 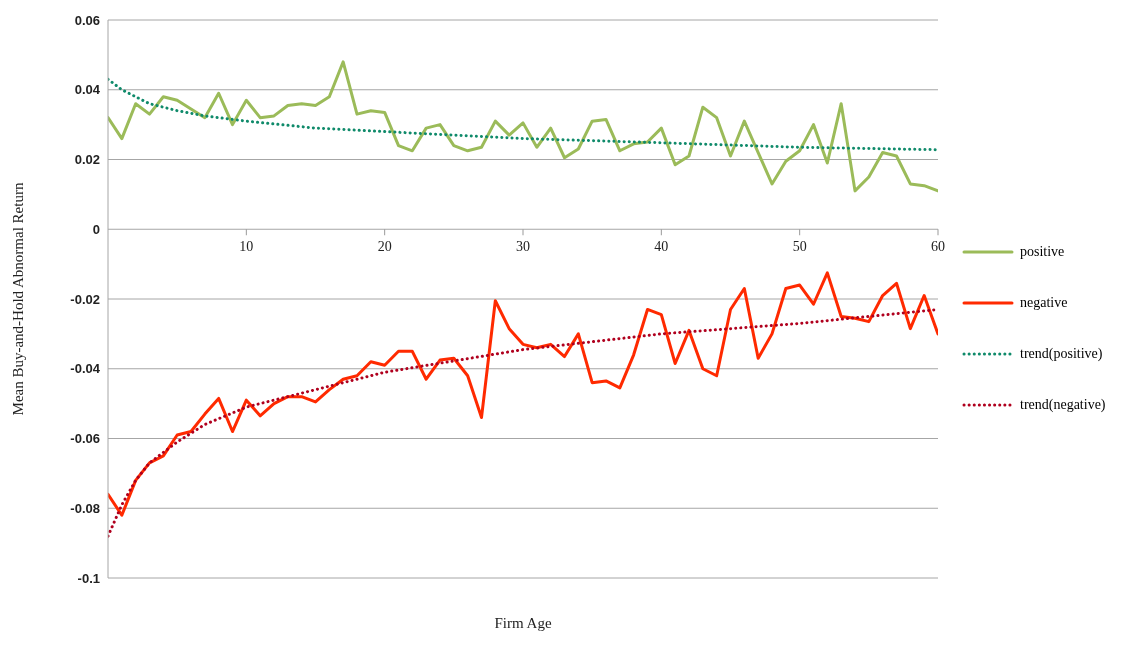 What do you see at coordinates (1061, 353) in the screenshot?
I see `legend-label: trend(positive)` at bounding box center [1061, 353].